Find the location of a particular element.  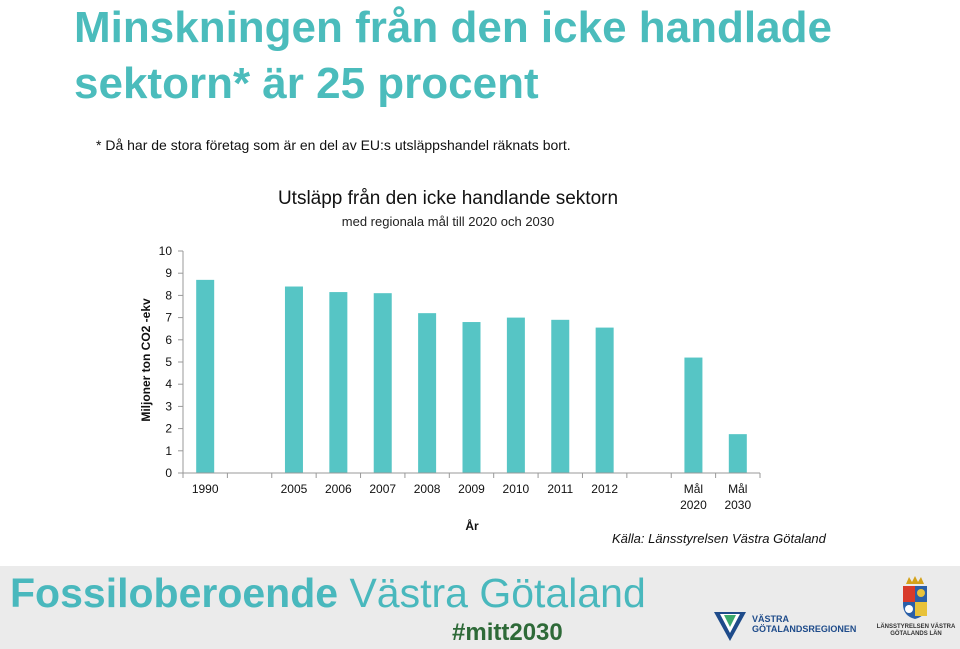

y-tick-label: 6 is located at coordinates (168, 340).